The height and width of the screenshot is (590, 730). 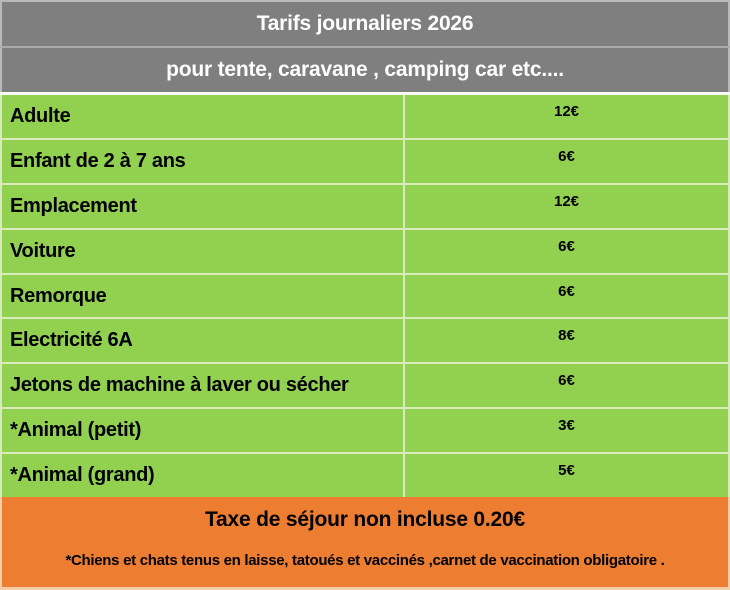 I want to click on header-divider, so click(x=365, y=47).